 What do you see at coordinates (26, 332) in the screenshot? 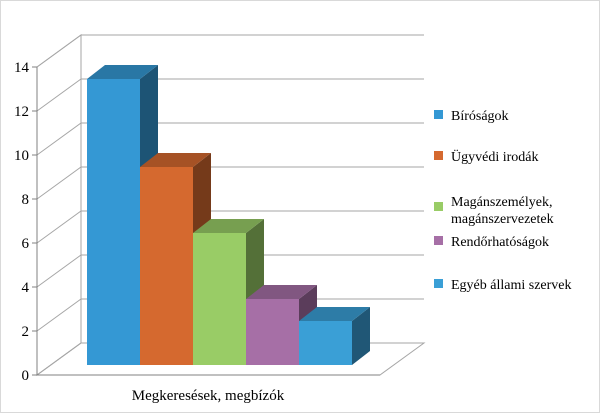
I see `y-tick-label: 2` at bounding box center [26, 332].